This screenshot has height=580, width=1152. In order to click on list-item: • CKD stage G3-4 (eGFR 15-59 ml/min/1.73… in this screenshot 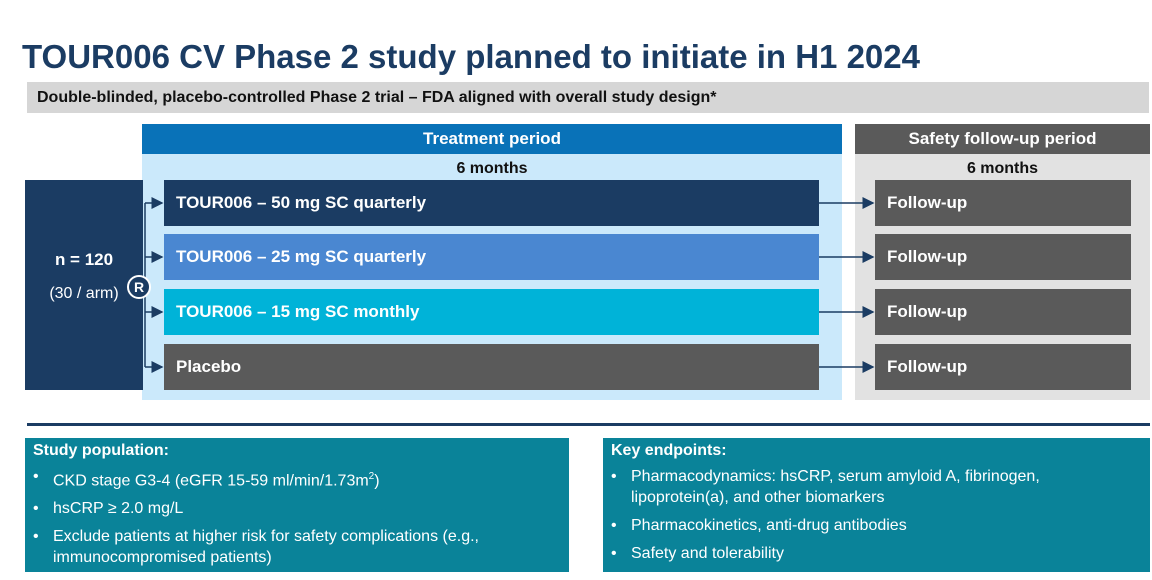, I will do `click(297, 478)`.